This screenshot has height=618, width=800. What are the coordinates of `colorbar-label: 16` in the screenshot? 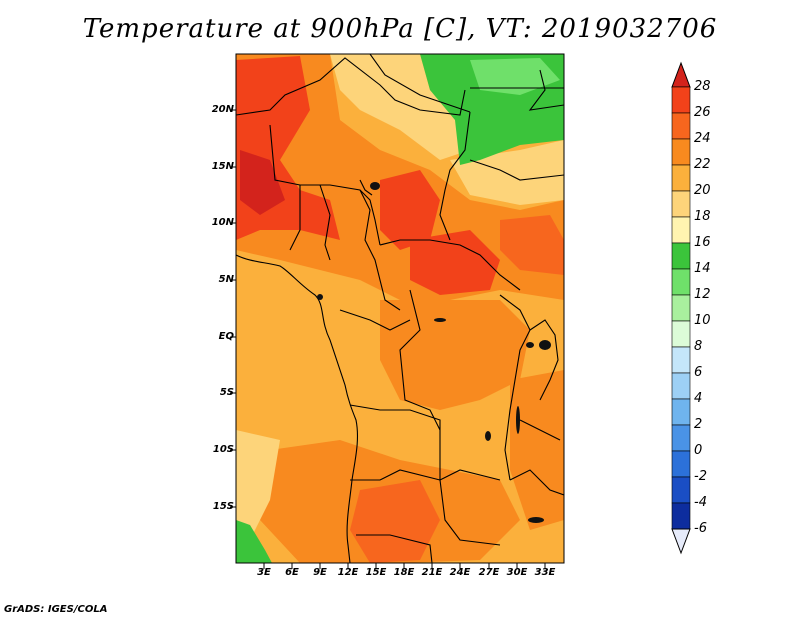 It's located at (702, 242).